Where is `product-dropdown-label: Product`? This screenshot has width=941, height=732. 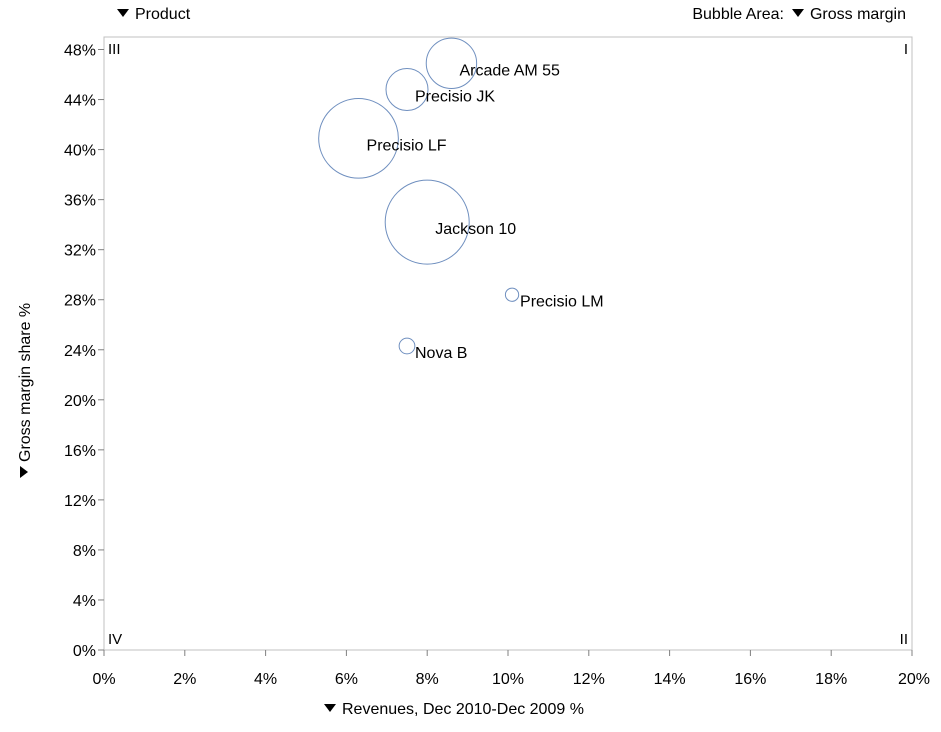
product-dropdown-label: Product is located at coordinates (163, 14).